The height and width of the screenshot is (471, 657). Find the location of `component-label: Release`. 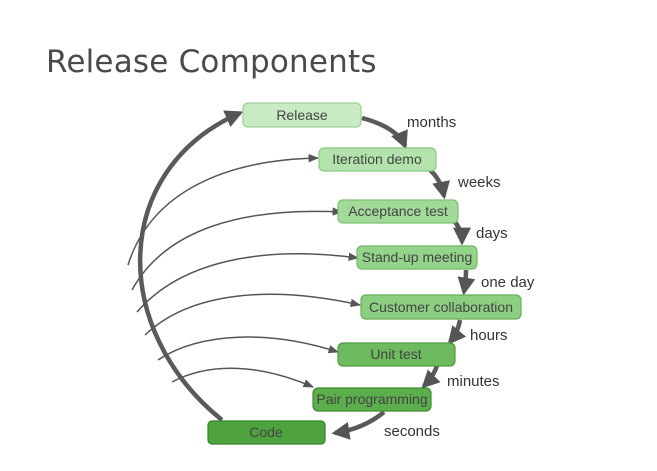

component-label: Release is located at coordinates (302, 115).